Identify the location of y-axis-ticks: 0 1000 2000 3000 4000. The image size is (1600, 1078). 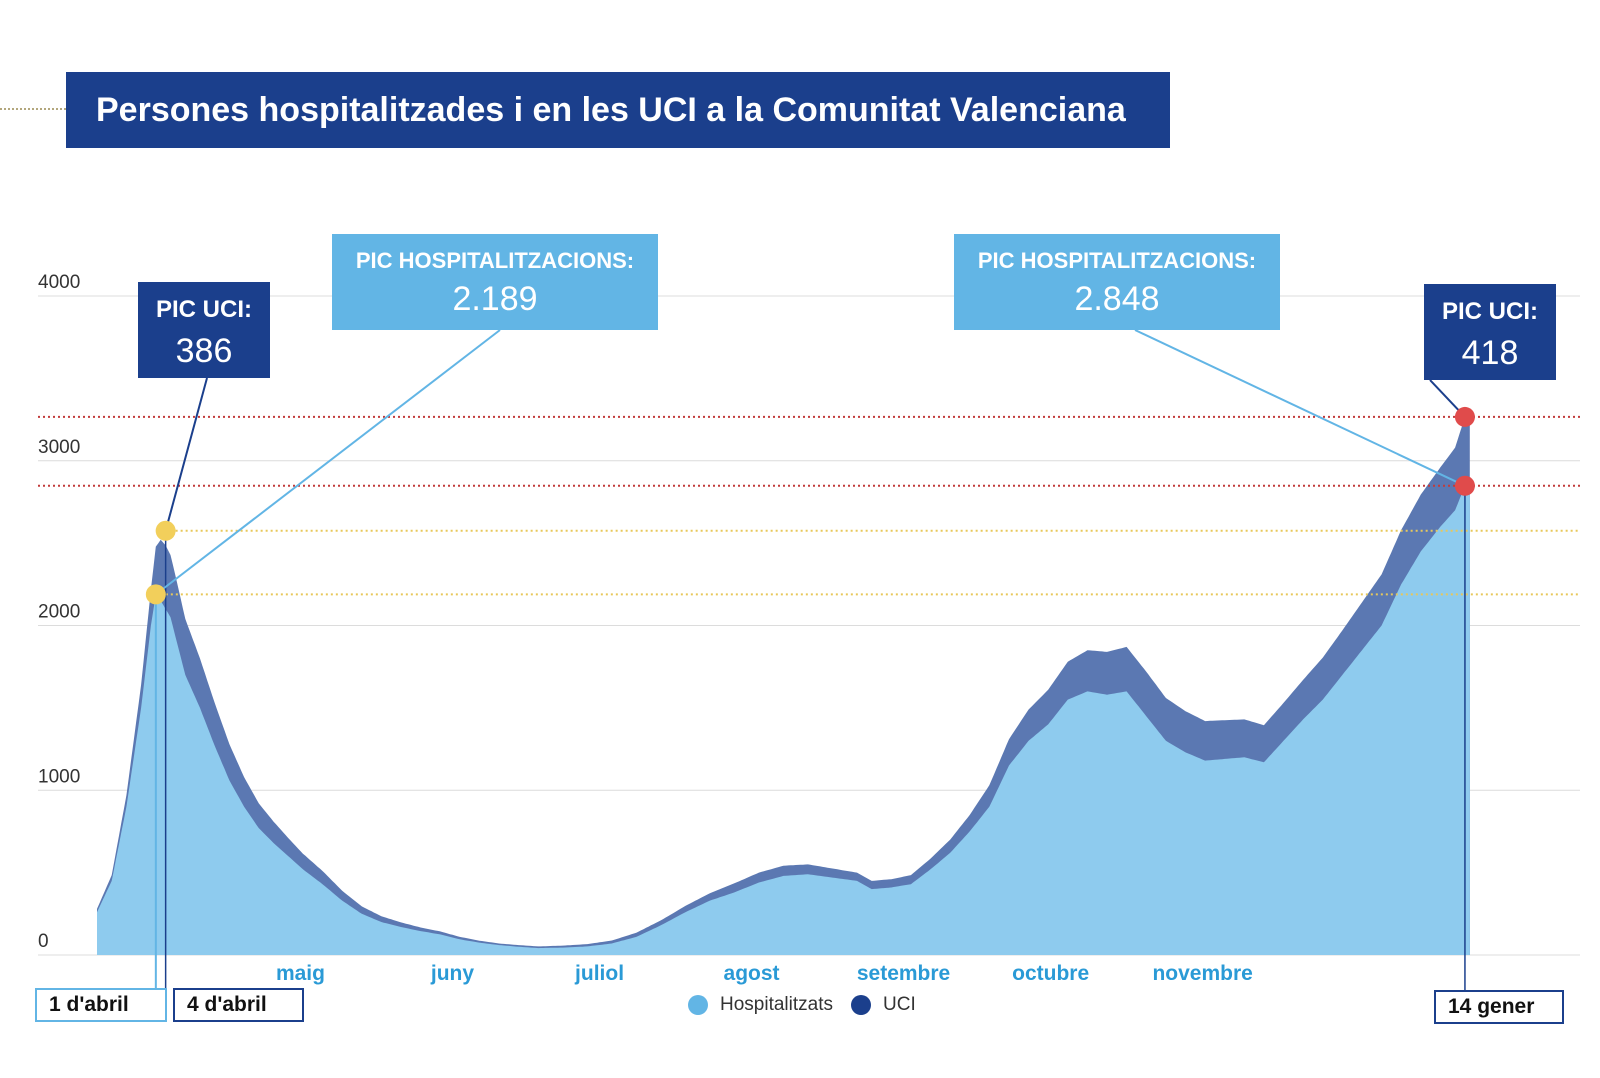
(59, 612).